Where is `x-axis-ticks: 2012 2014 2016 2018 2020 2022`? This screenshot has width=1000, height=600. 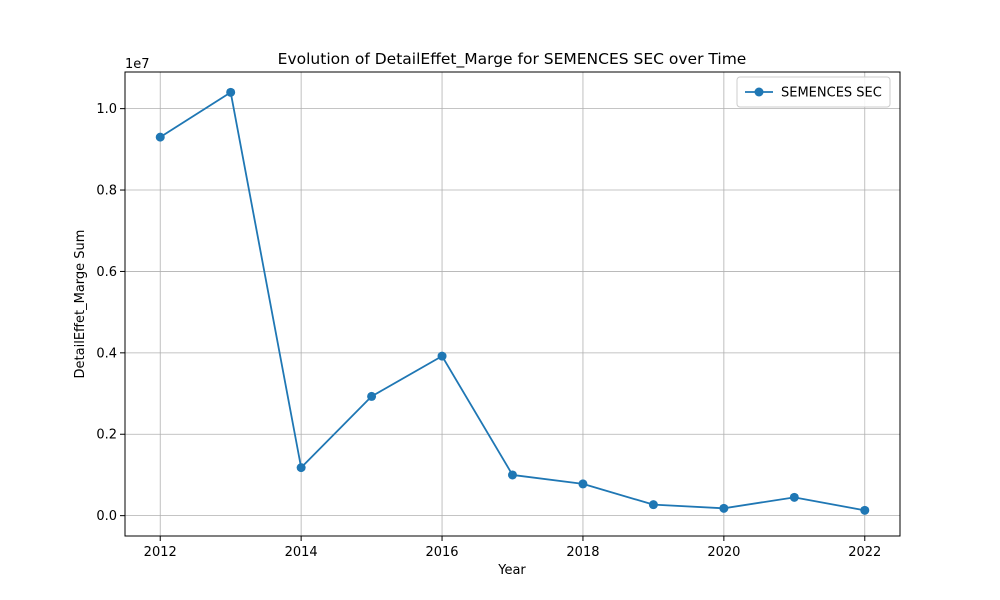 x-axis-ticks: 2012 2014 2016 2018 2020 2022 is located at coordinates (512, 548).